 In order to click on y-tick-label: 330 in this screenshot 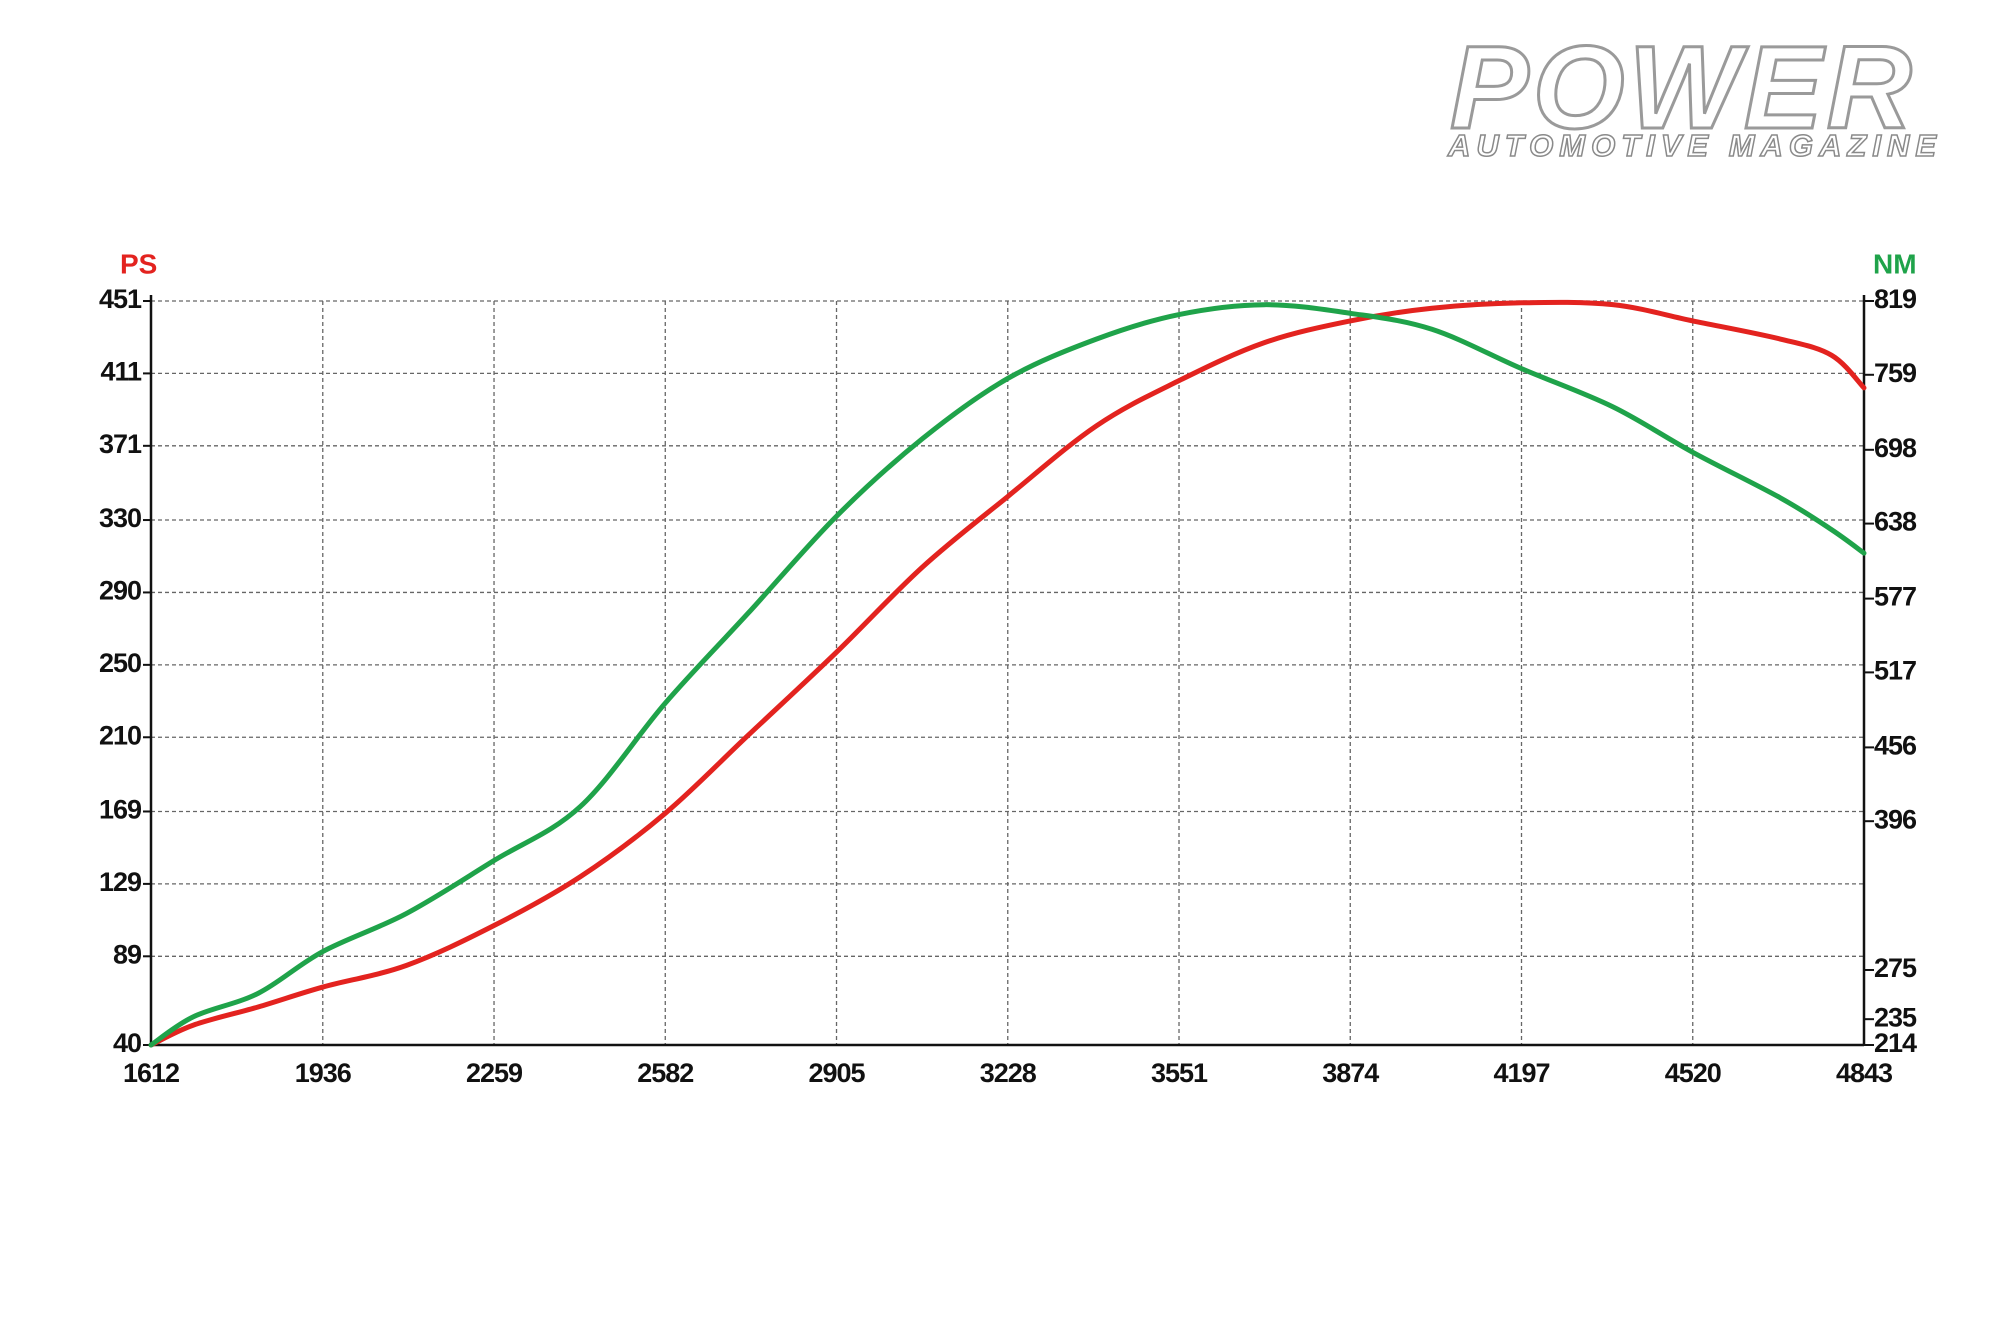, I will do `click(120, 518)`.